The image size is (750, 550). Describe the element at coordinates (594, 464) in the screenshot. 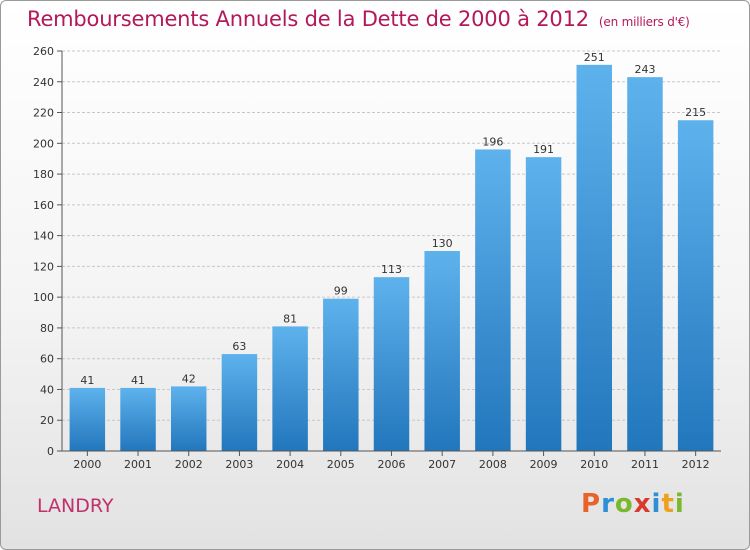

I see `x-tick-label: 2010` at that location.